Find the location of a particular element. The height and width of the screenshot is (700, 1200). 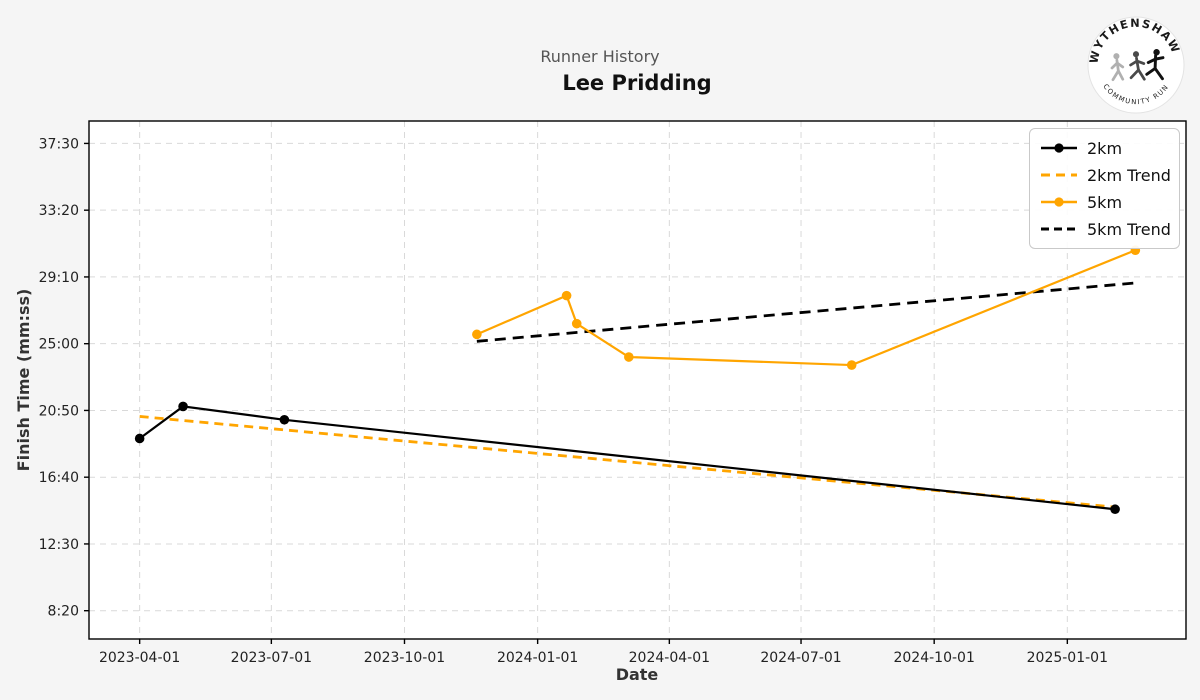

y-tick-label: 37:30 is located at coordinates (59, 144).